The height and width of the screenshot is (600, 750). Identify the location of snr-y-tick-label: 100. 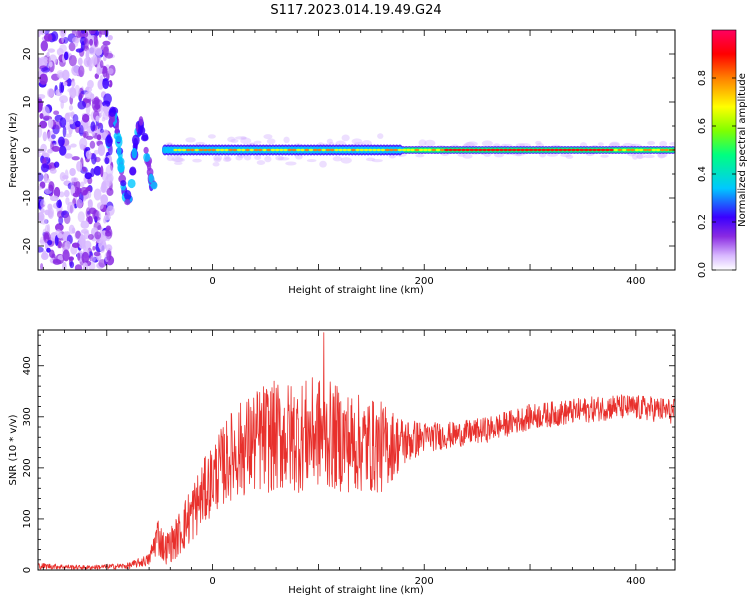
(27, 518).